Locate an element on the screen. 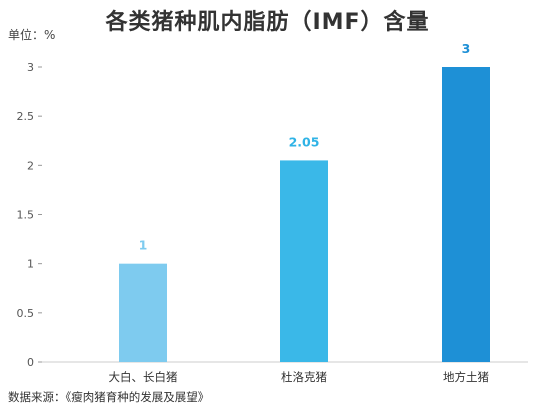 The image size is (535, 417). y-tick-label: 3 is located at coordinates (30, 67).